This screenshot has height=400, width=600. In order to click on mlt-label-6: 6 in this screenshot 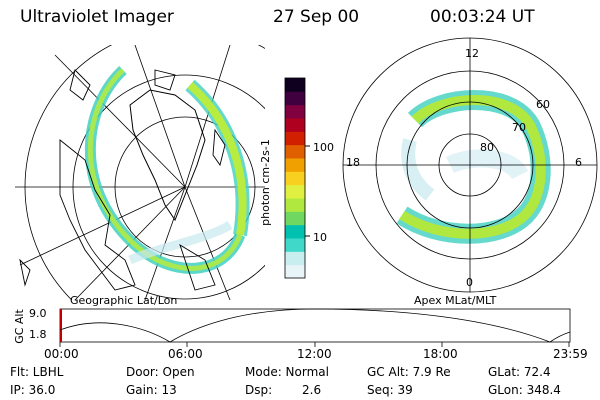, I will do `click(578, 162)`.